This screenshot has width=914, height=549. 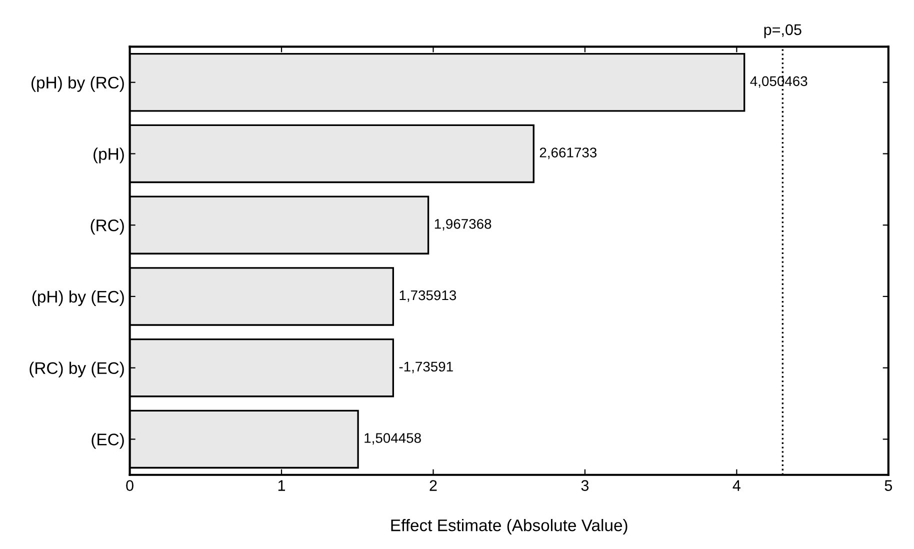 I want to click on y-tick-label: (pH) by (RC), so click(x=78, y=84).